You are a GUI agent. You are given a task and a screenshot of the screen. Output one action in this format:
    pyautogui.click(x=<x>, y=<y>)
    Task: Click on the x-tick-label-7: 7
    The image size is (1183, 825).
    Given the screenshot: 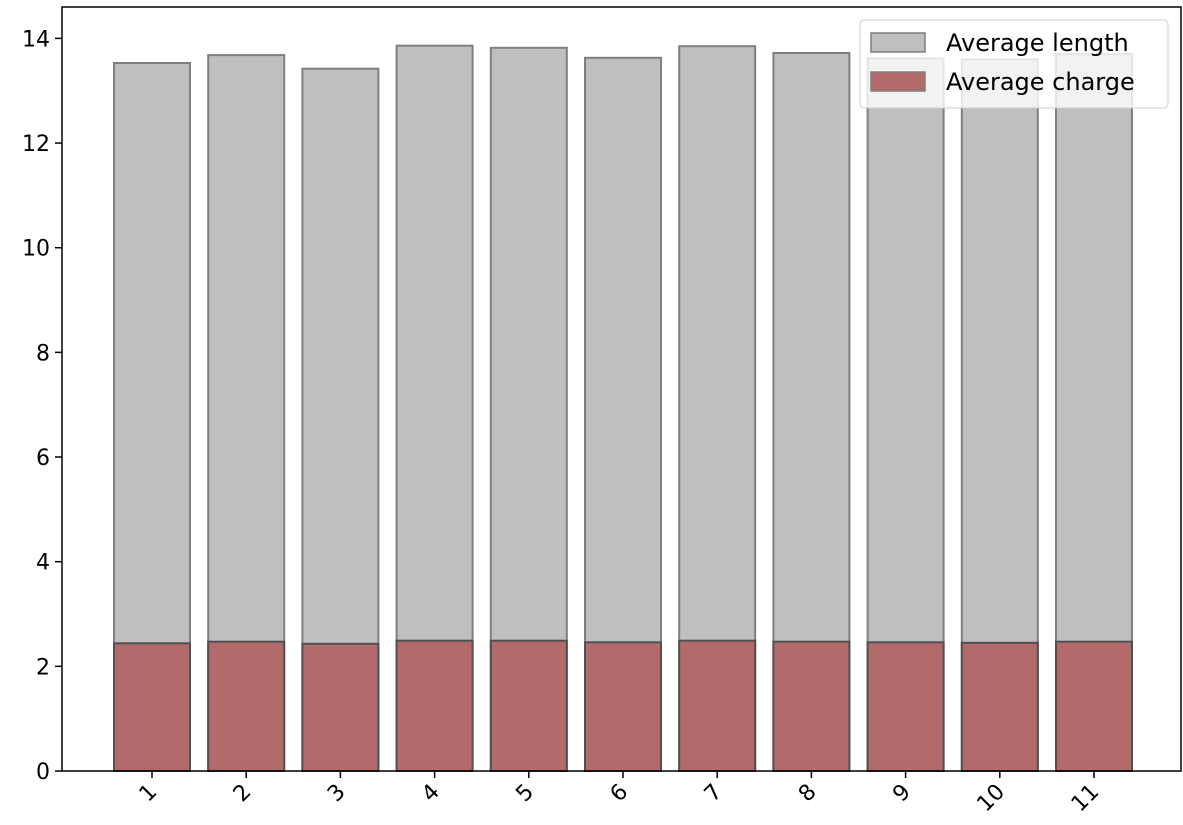 What is the action you would take?
    pyautogui.click(x=714, y=794)
    